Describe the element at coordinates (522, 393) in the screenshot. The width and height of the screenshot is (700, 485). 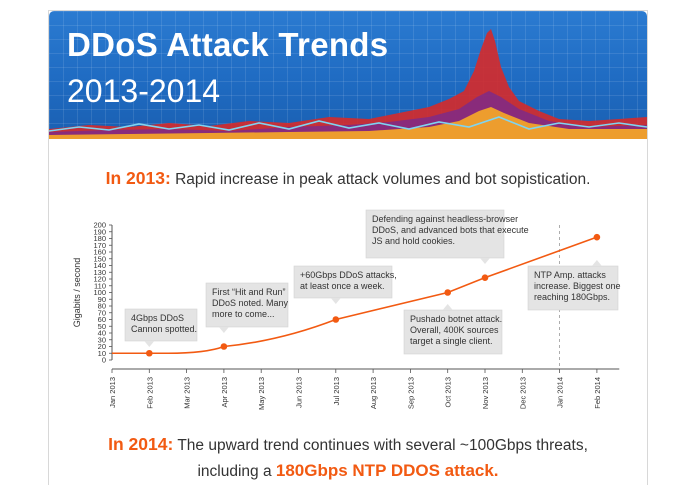
I see `x-tick-label: Dec 2013` at that location.